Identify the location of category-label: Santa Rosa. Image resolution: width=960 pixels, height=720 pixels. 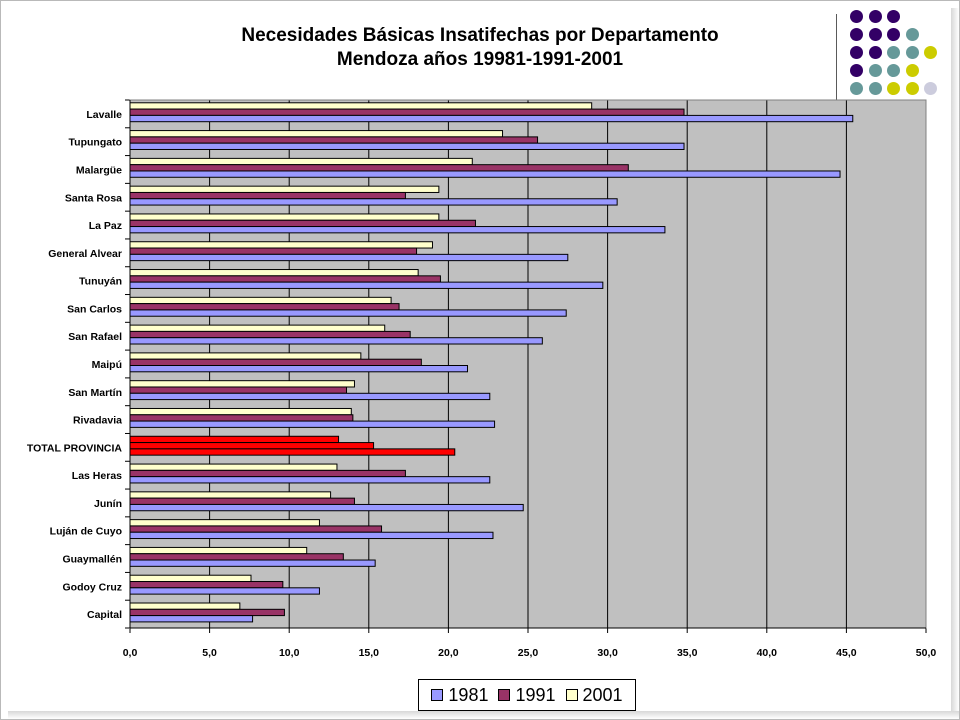
(93, 198).